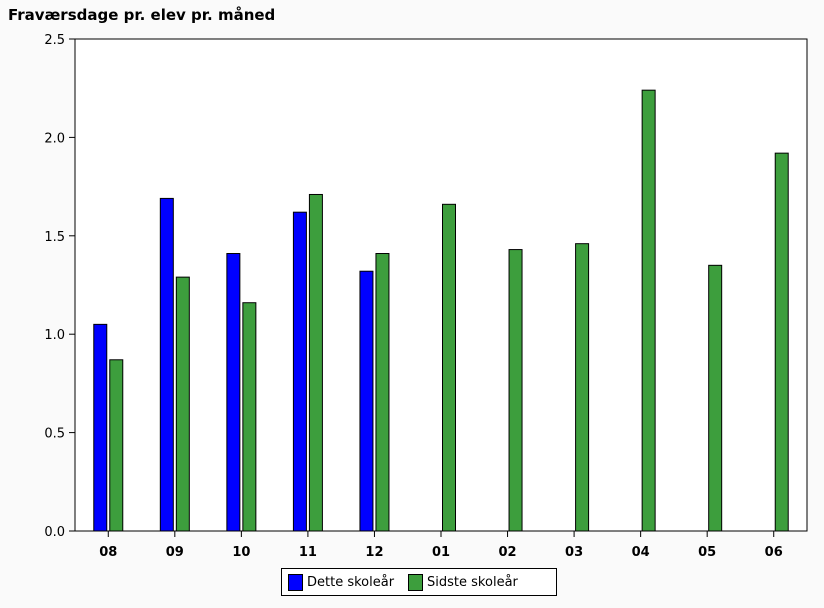 This screenshot has width=824, height=608. I want to click on x-tick-label-02: 02, so click(507, 552).